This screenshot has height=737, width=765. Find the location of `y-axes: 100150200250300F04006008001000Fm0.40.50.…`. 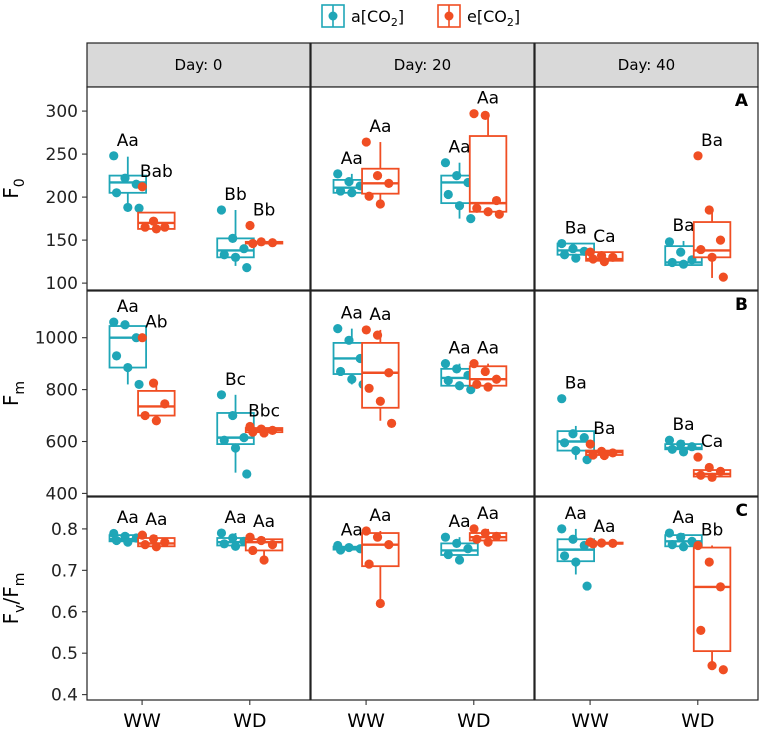

y-axes: 100150200250300F04006008001000Fm0.40.50.… is located at coordinates (43, 404).